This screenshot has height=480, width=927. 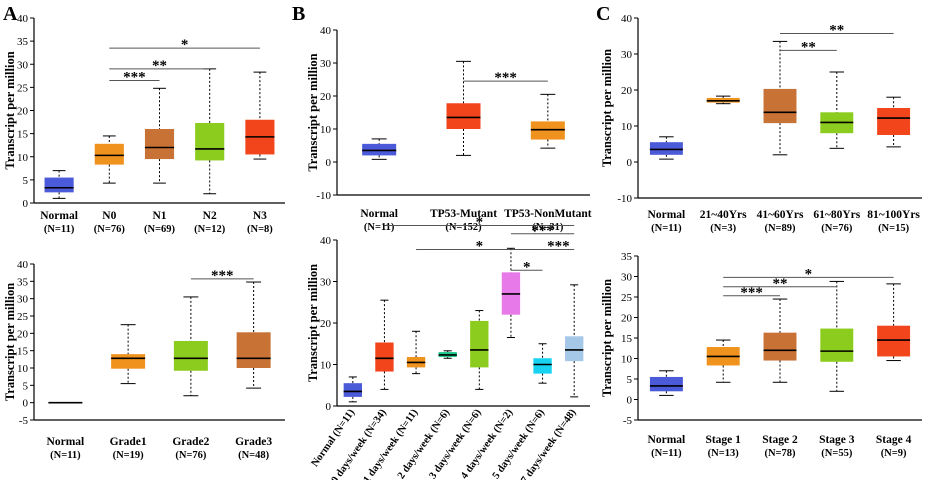 I want to click on box-grade1, so click(x=128, y=354).